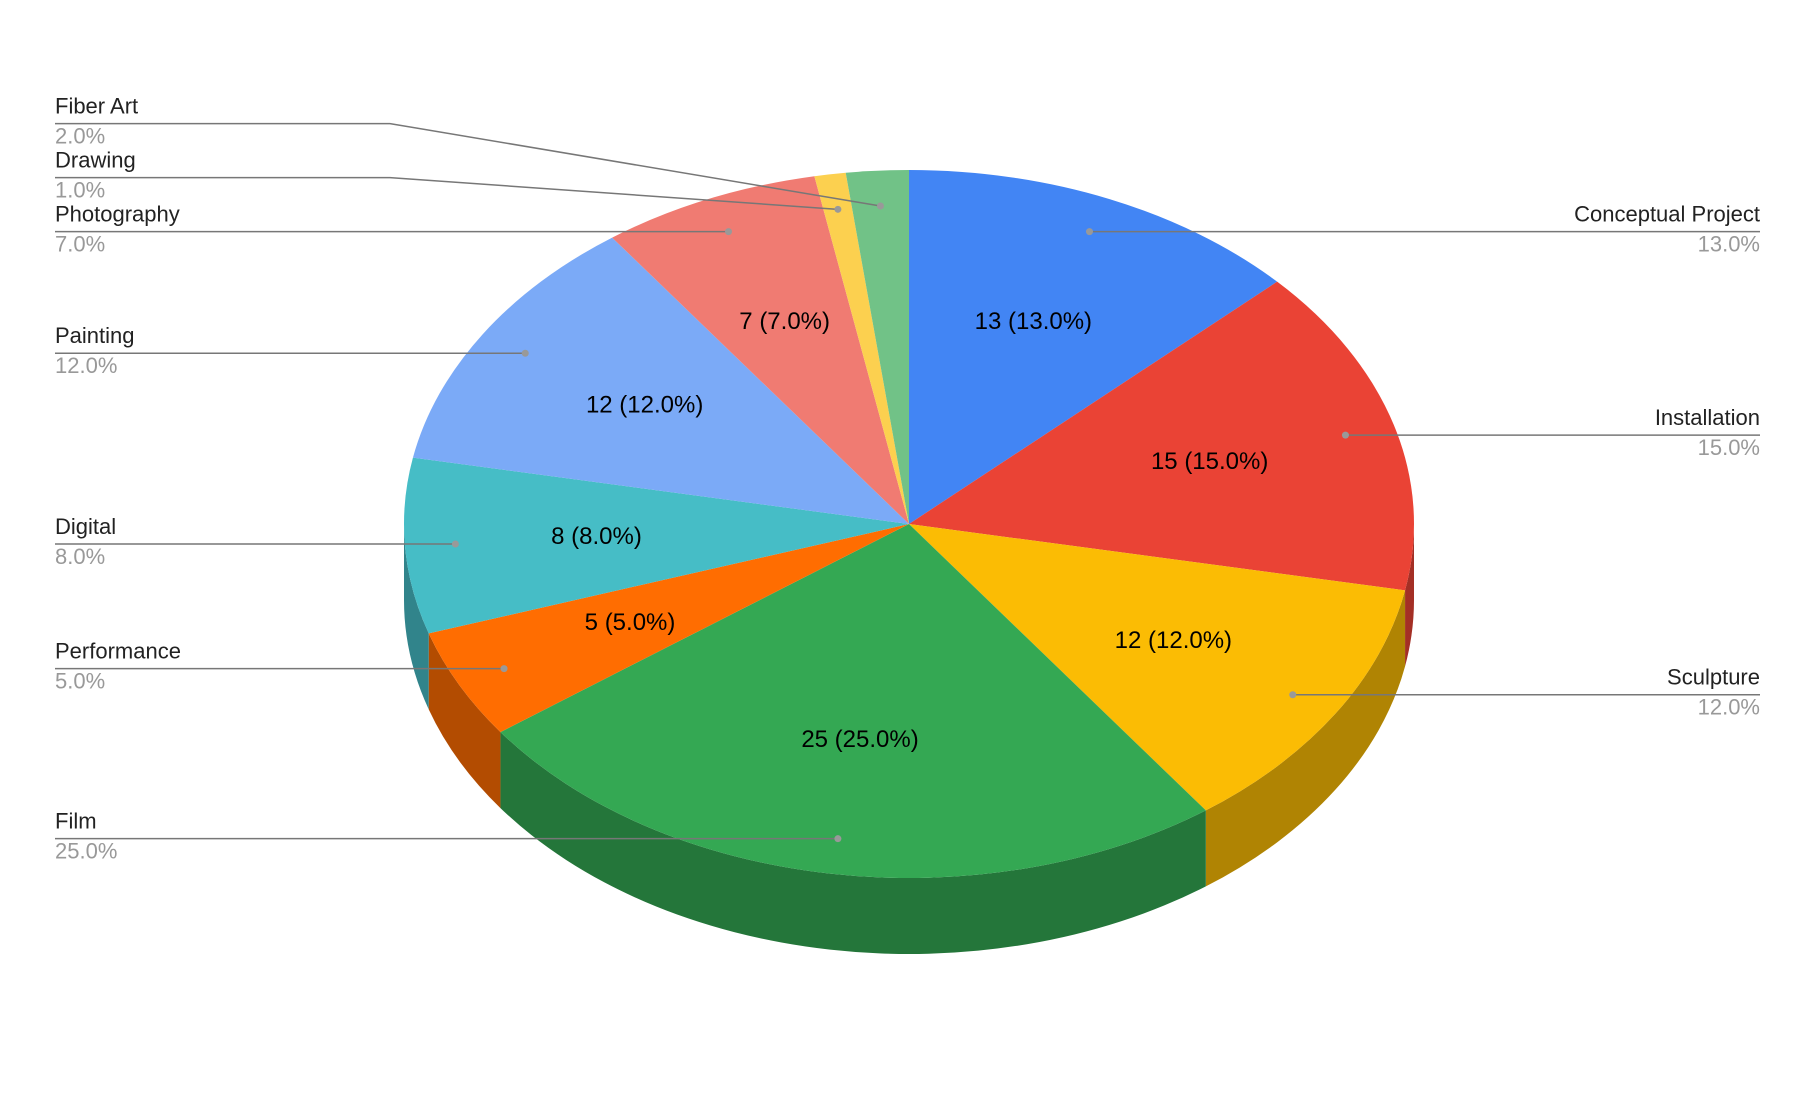  What do you see at coordinates (859, 739) in the screenshot?
I see `value-label: 25 (25.0%)` at bounding box center [859, 739].